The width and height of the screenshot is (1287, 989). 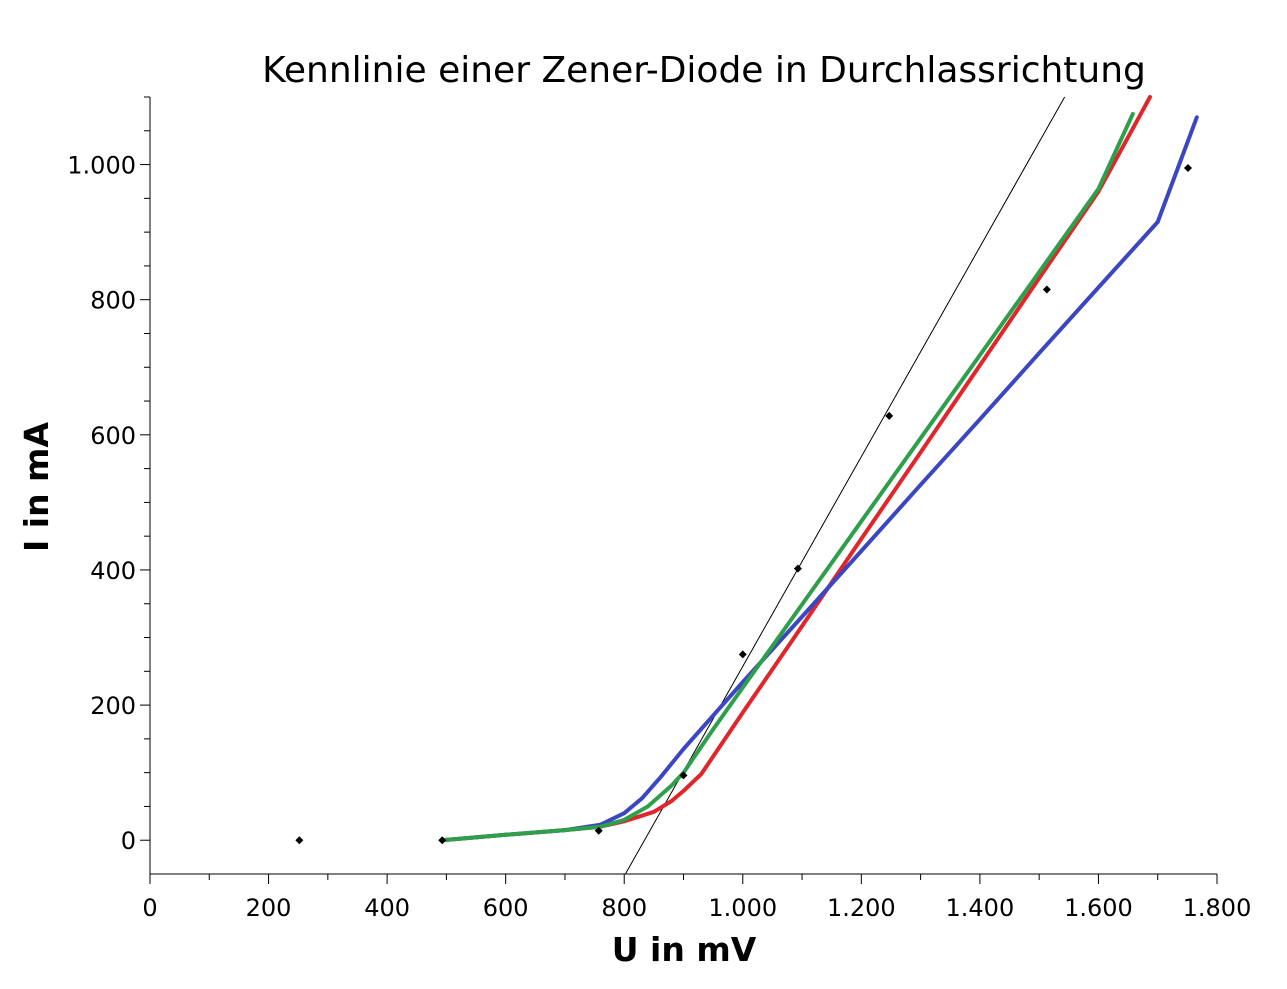 I want to click on x-tick-label: 1.000, so click(x=742, y=908).